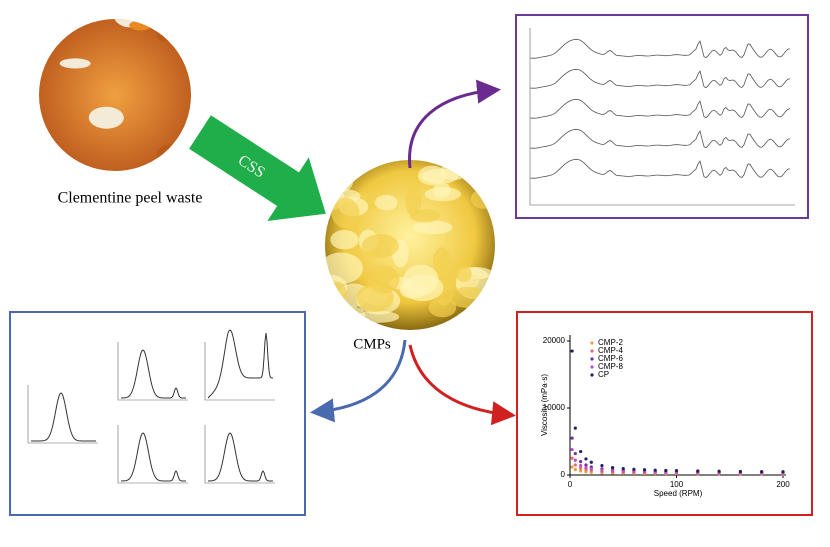  What do you see at coordinates (257, 168) in the screenshot?
I see `css-arrow: CSS` at bounding box center [257, 168].